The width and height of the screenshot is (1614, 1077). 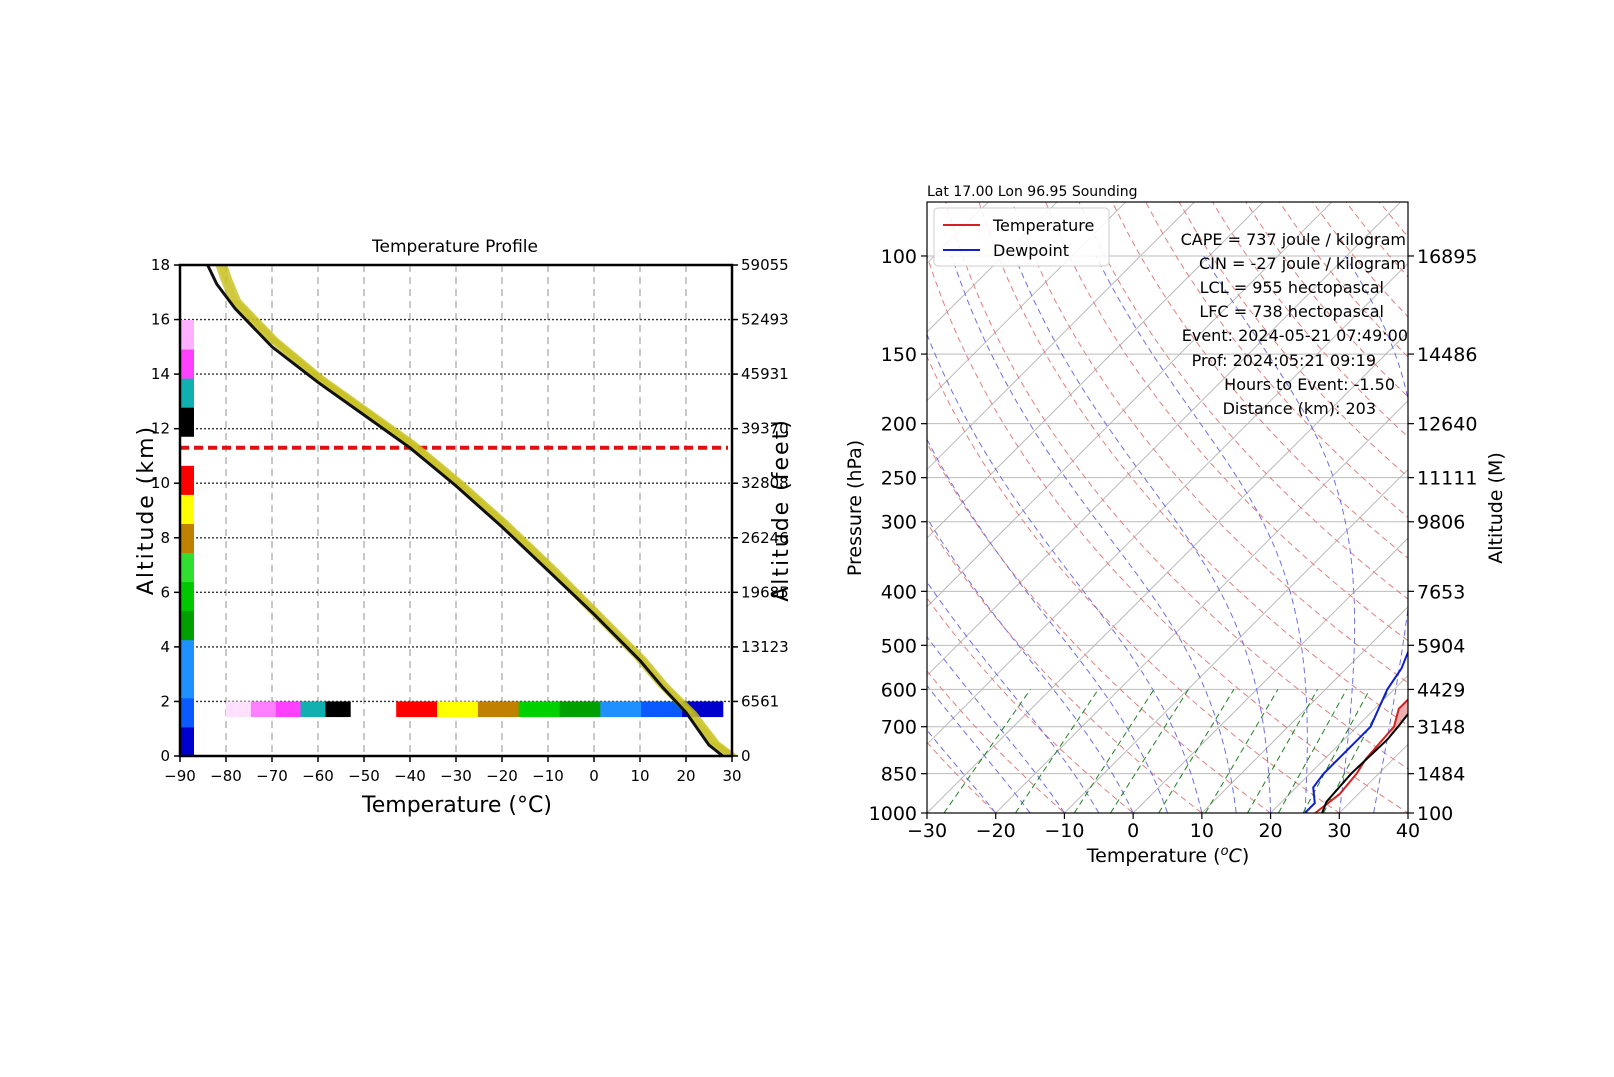 What do you see at coordinates (160, 320) in the screenshot?
I see `left-y-tick-label: 16` at bounding box center [160, 320].